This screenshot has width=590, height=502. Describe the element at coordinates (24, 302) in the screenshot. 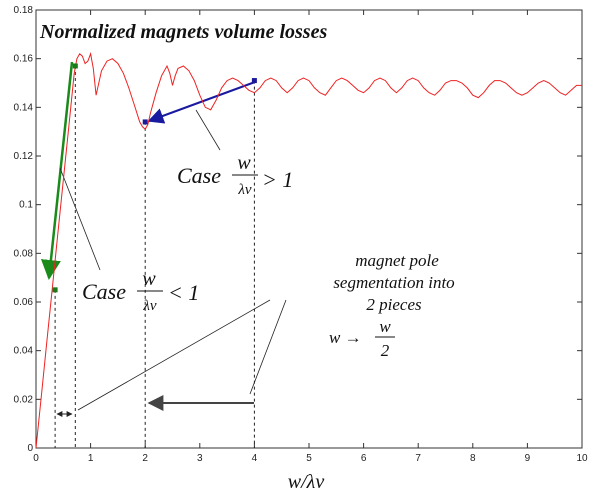

I see `y-tick-label: 0.06` at that location.